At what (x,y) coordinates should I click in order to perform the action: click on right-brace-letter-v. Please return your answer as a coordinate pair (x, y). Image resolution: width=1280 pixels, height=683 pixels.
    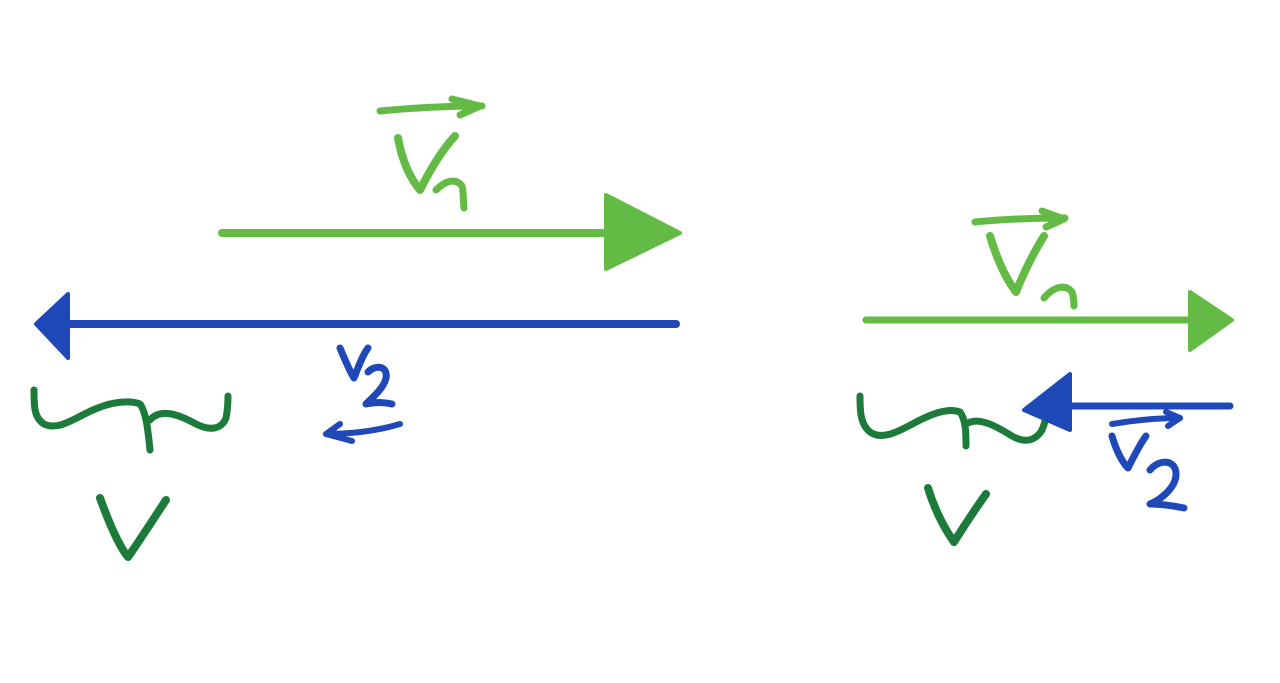
    Looking at the image, I should click on (957, 515).